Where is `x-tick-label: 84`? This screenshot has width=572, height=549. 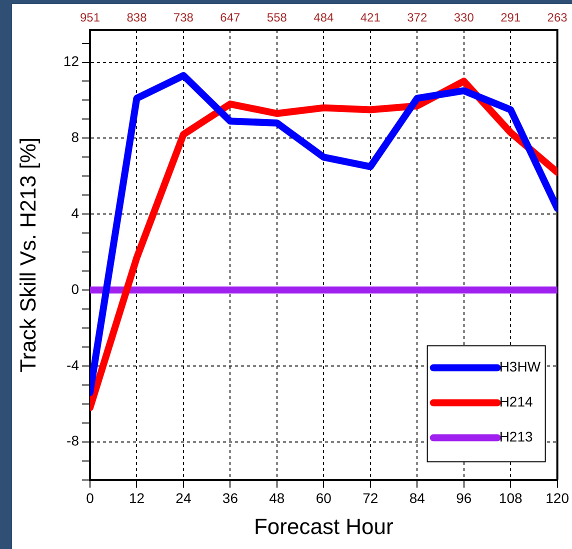
x-tick-label: 84 is located at coordinates (417, 498).